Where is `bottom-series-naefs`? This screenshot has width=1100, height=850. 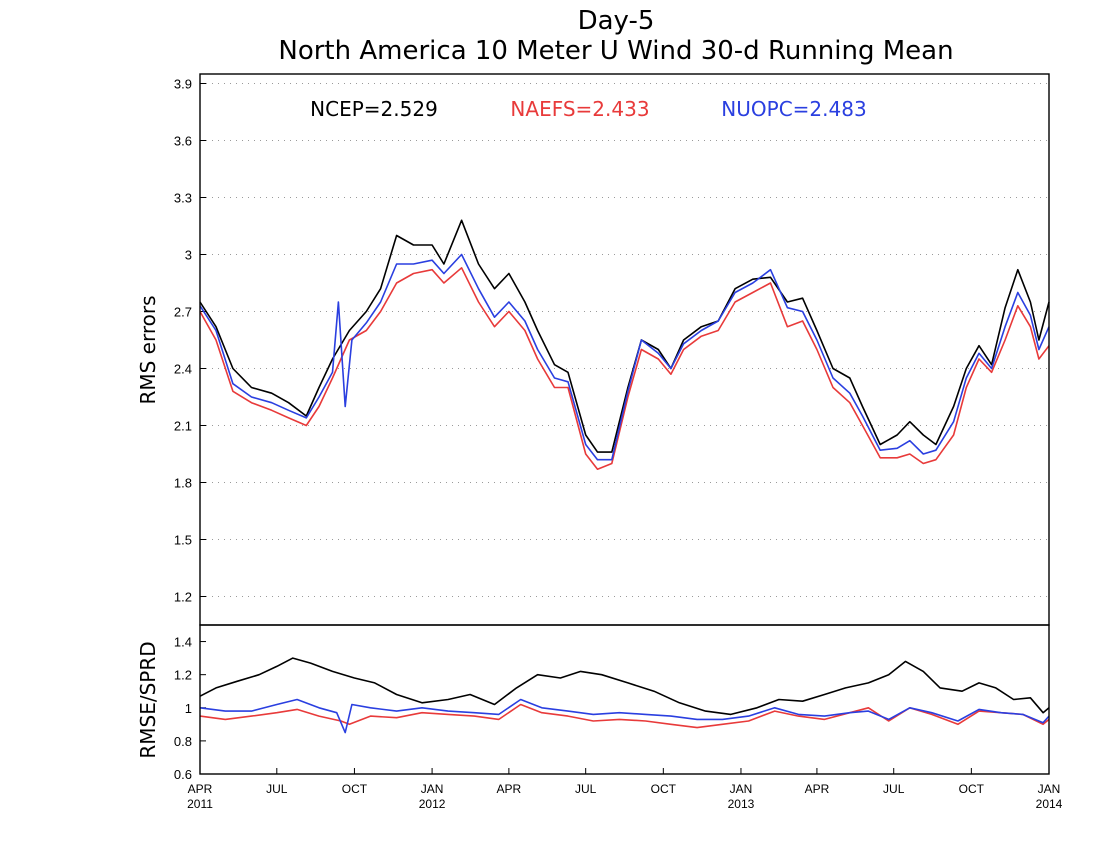 bottom-series-naefs is located at coordinates (624, 716).